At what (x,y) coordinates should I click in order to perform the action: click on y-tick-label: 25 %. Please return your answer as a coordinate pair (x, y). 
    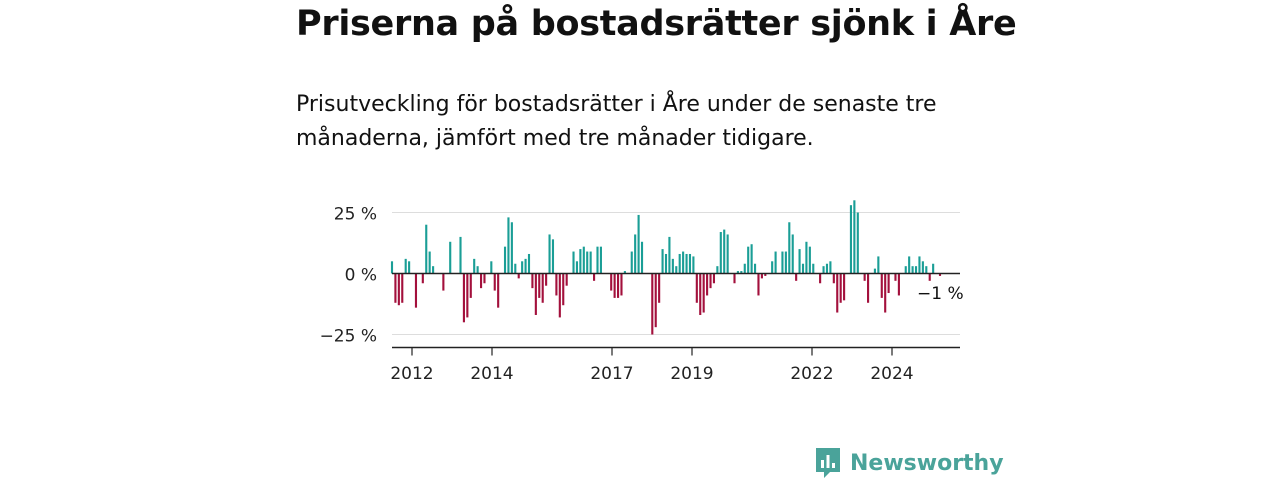
    Looking at the image, I should click on (355, 215).